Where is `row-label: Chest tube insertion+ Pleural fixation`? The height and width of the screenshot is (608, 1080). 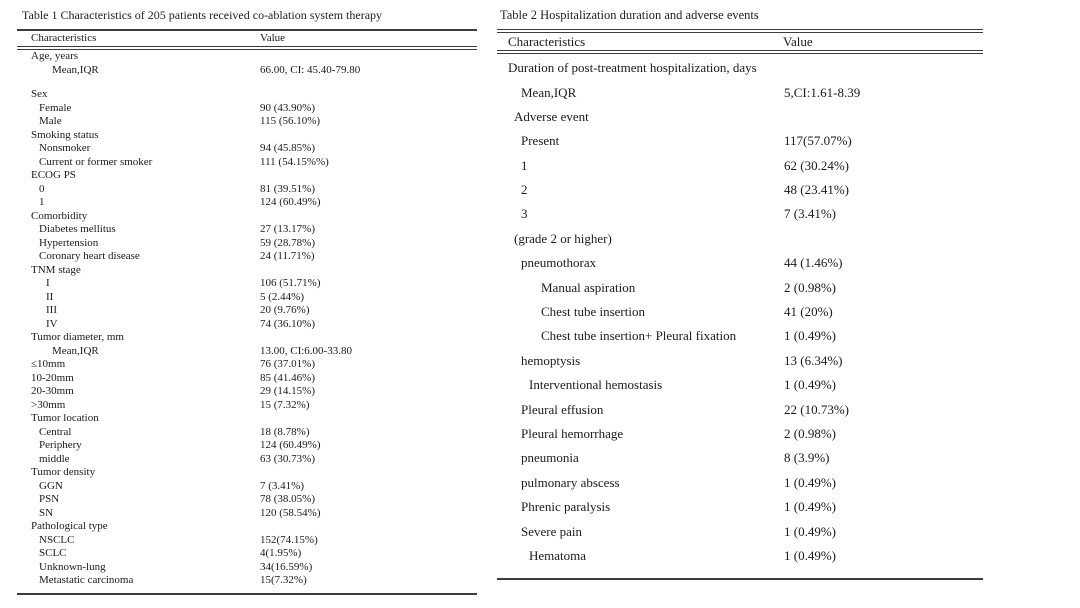 row-label: Chest tube insertion+ Pleural fixation is located at coordinates (639, 336).